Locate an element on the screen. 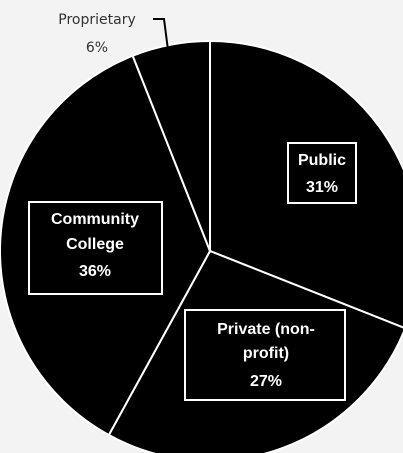 The width and height of the screenshot is (403, 453). slice-label-proprietary: Proprietary 6% is located at coordinates (113, 34).